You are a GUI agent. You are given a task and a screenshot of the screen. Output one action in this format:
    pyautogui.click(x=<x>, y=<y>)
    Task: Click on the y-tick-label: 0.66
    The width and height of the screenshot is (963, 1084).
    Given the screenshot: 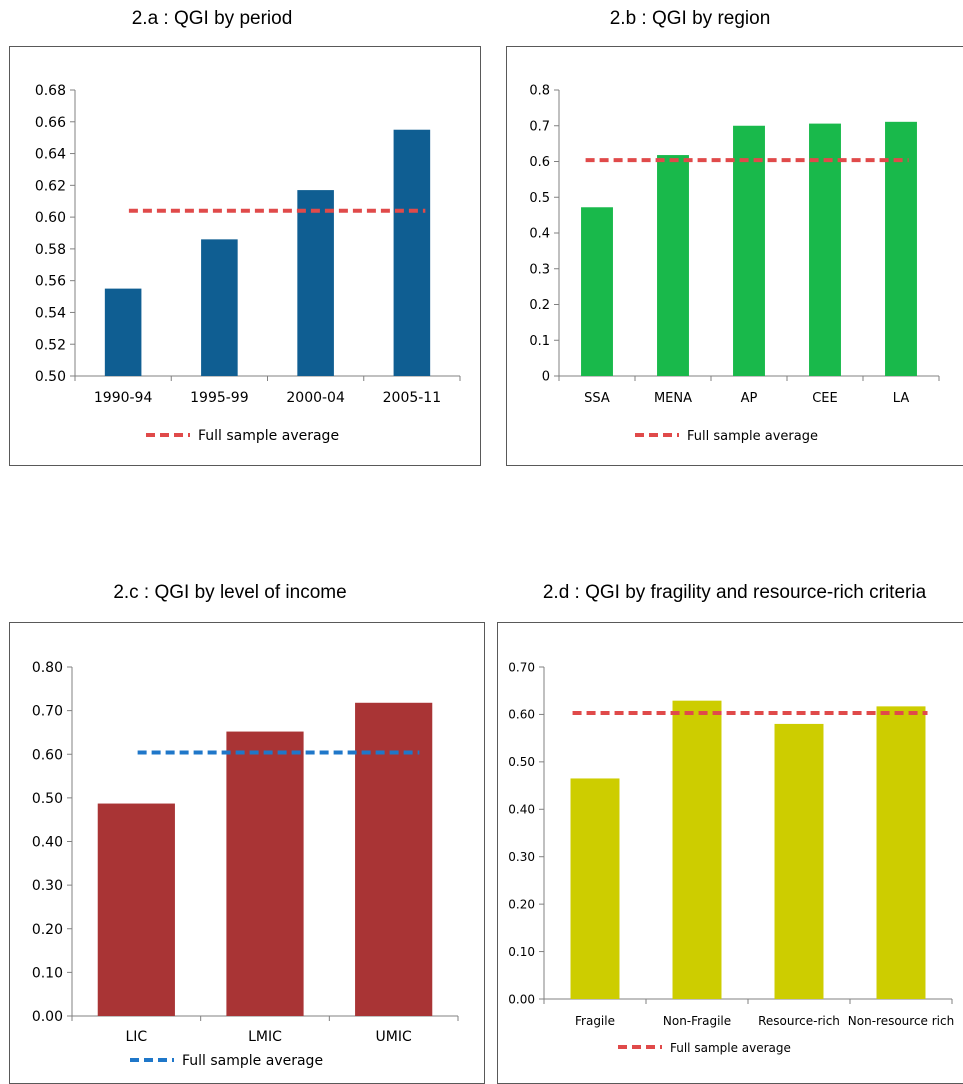 What is the action you would take?
    pyautogui.click(x=50, y=123)
    